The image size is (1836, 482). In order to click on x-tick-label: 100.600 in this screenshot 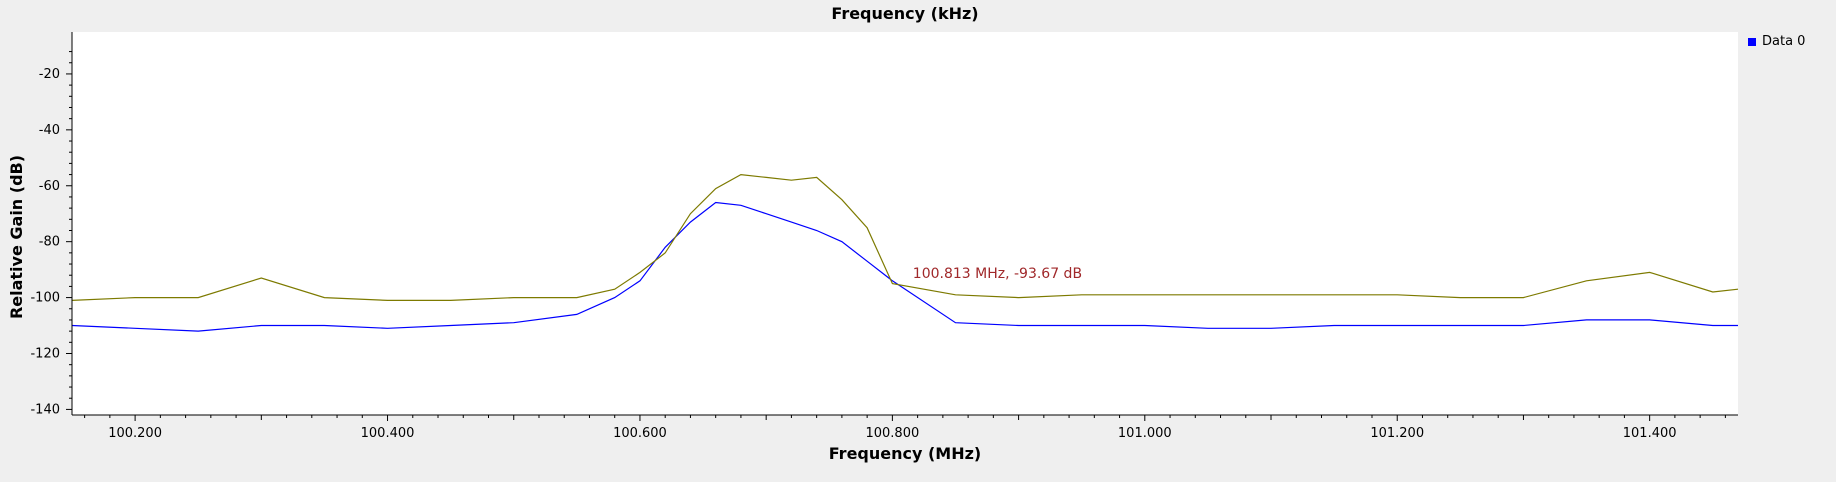, I will do `click(640, 433)`.